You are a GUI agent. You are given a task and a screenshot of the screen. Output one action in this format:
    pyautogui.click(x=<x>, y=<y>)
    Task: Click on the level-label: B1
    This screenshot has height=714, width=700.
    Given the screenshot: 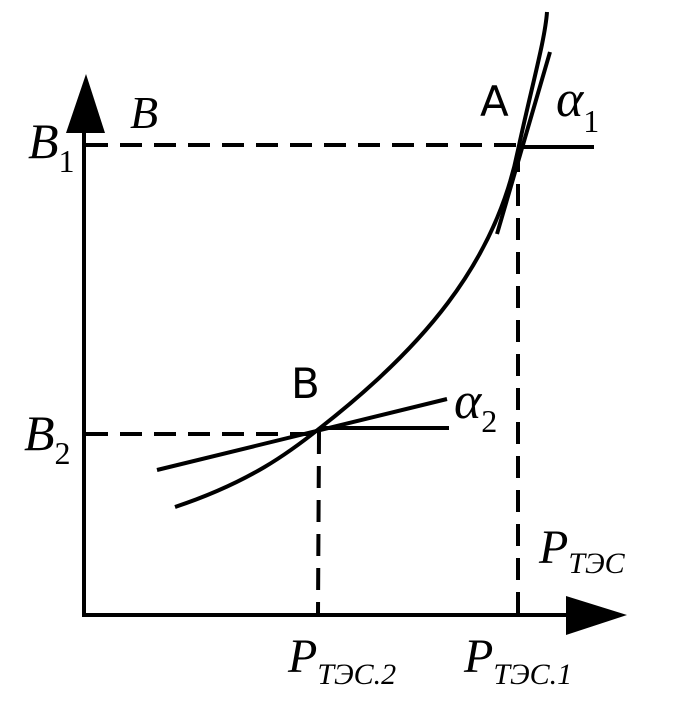 What is the action you would take?
    pyautogui.click(x=51, y=146)
    